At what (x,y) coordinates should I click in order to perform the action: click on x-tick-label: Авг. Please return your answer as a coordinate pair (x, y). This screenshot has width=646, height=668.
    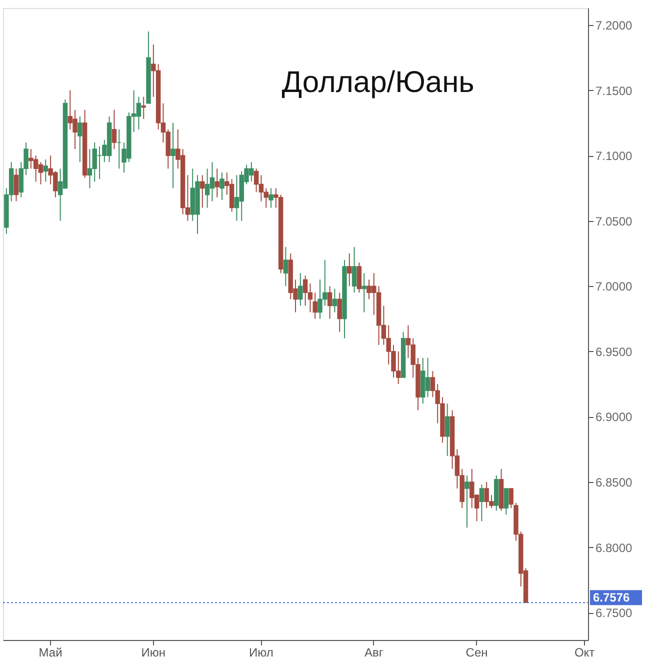
    Looking at the image, I should click on (374, 653).